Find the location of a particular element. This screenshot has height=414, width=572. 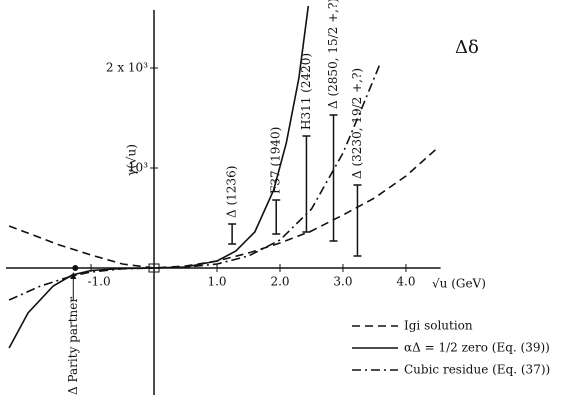

resonance-label: Δ (2850, 15/2 +,?) is located at coordinates (333, 54).